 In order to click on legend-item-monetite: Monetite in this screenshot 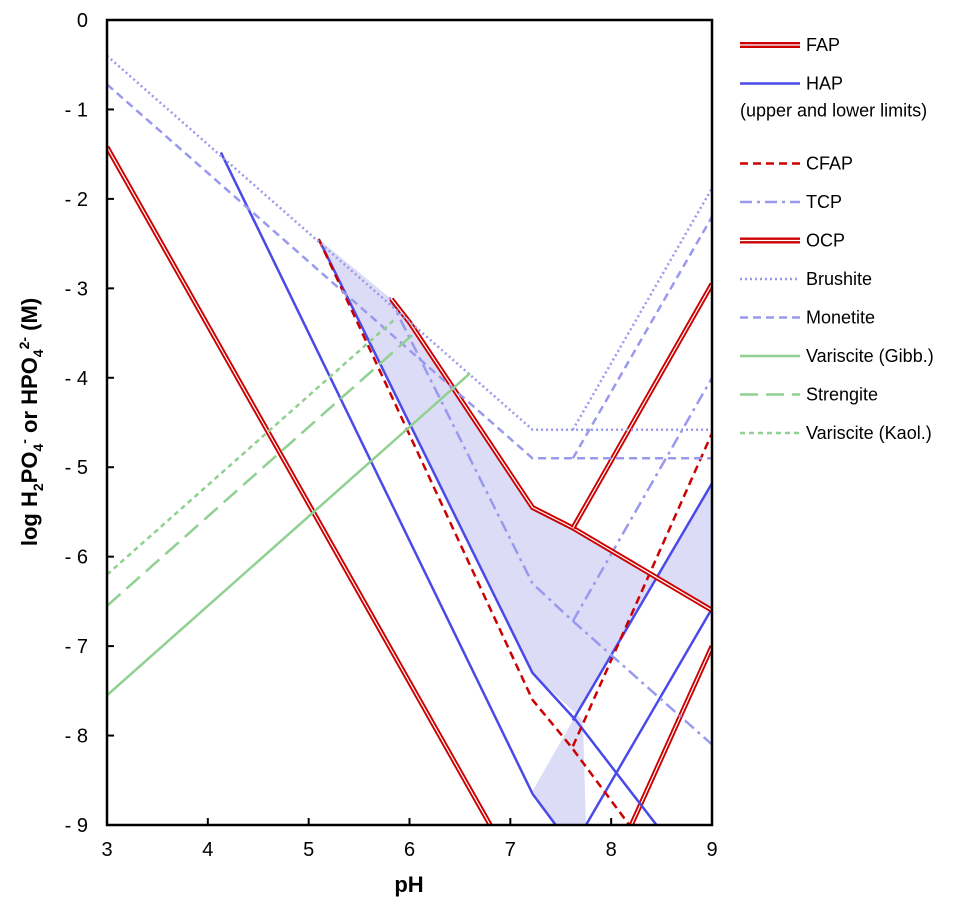, I will do `click(807, 318)`.